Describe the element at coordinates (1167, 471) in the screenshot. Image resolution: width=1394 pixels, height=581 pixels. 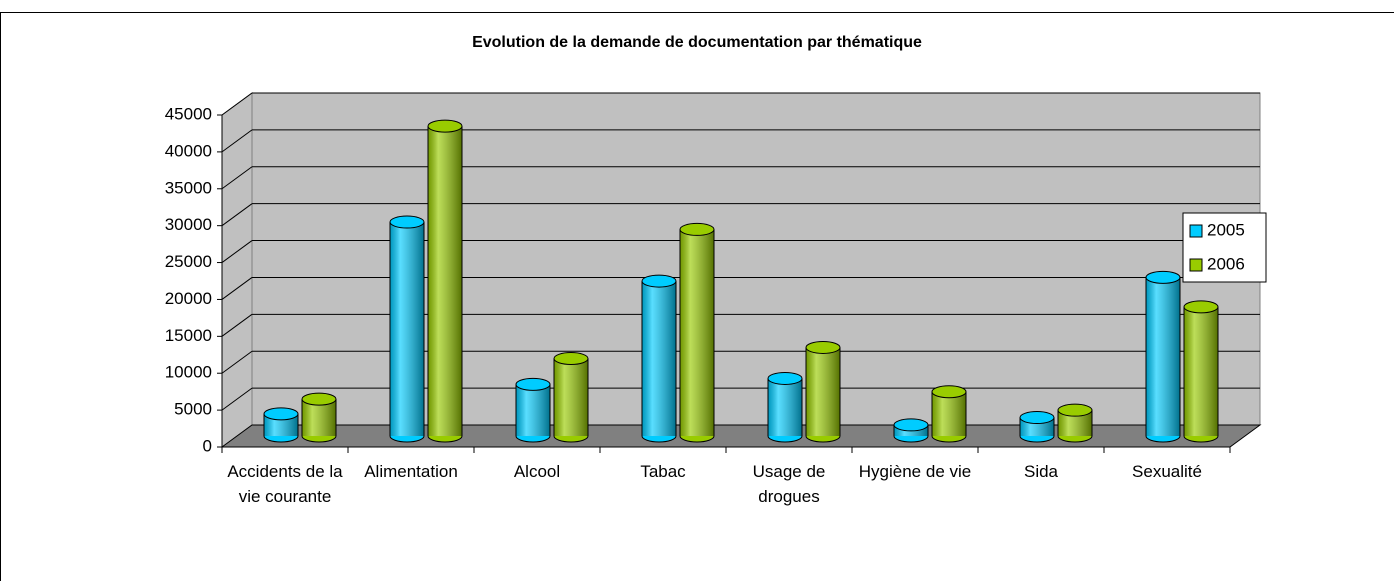
I see `x-tick-label: Sexualité` at that location.